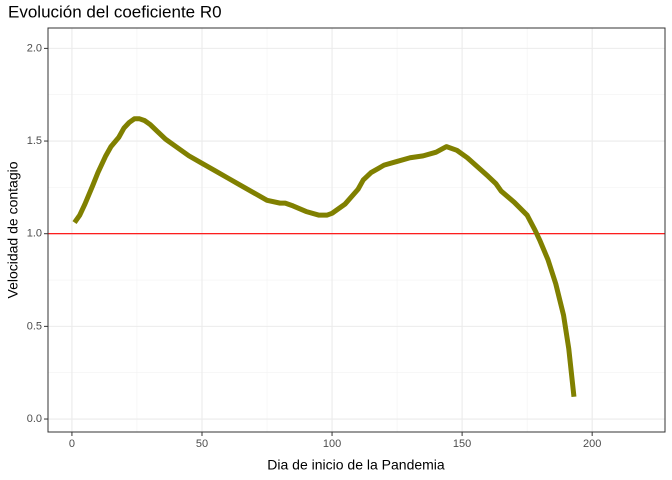 The width and height of the screenshot is (672, 480). Describe the element at coordinates (332, 444) in the screenshot. I see `x-tick-label: 100` at that location.